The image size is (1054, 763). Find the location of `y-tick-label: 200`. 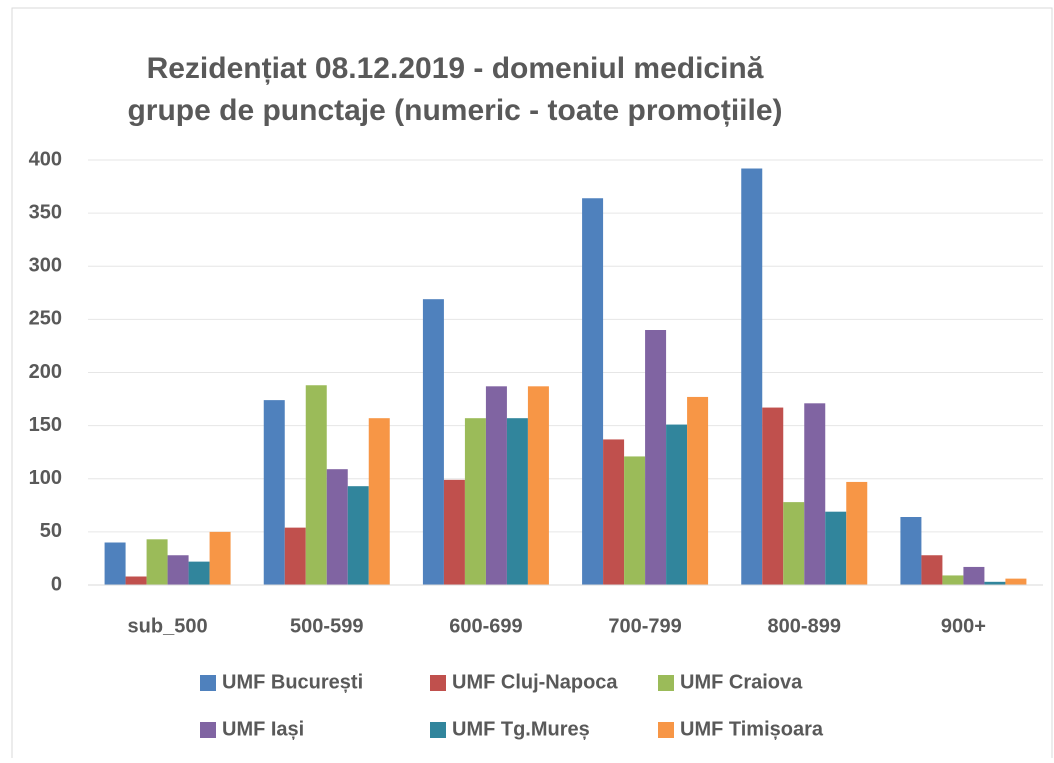

y-tick-label: 200 is located at coordinates (45, 372).